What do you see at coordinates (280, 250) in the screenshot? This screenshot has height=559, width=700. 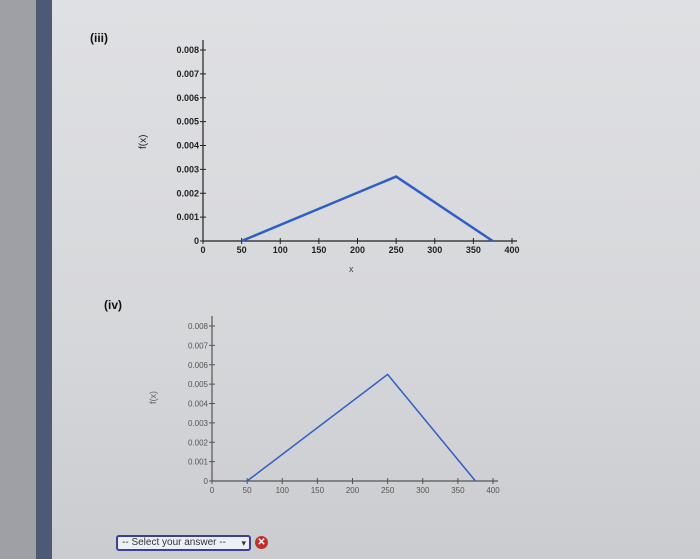 I see `chart-iii-x-tick-label: 100` at bounding box center [280, 250].